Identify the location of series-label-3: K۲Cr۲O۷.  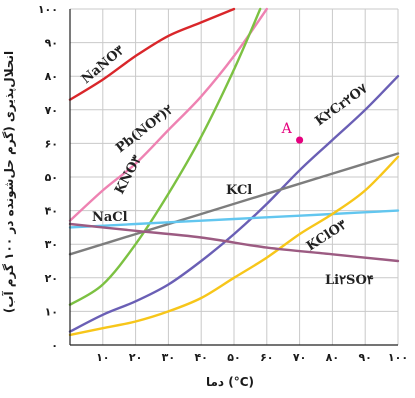
(342, 105).